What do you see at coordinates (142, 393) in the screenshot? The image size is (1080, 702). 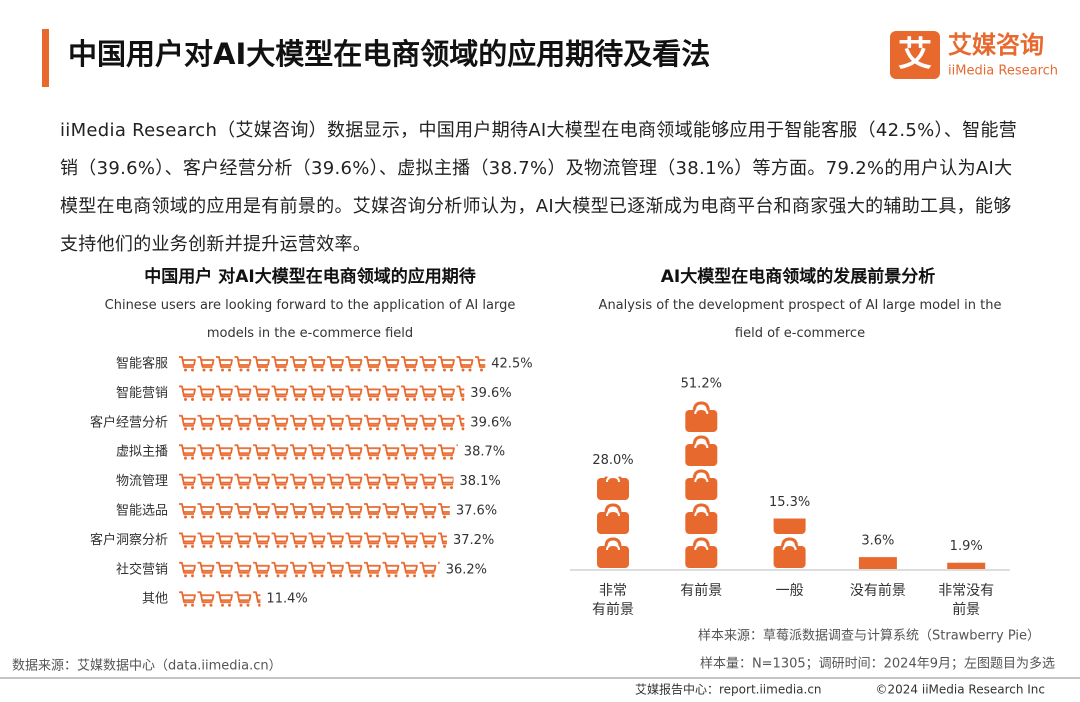 I see `category-label: 智能营销` at bounding box center [142, 393].